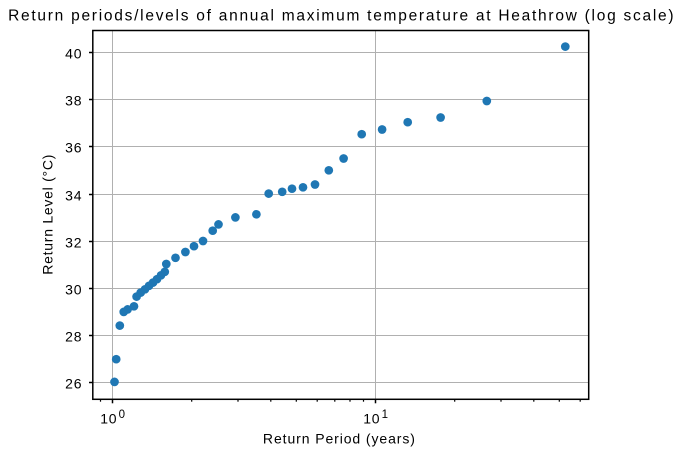 This screenshot has height=462, width=679. Describe the element at coordinates (73, 147) in the screenshot. I see `svg-text: 36` at that location.